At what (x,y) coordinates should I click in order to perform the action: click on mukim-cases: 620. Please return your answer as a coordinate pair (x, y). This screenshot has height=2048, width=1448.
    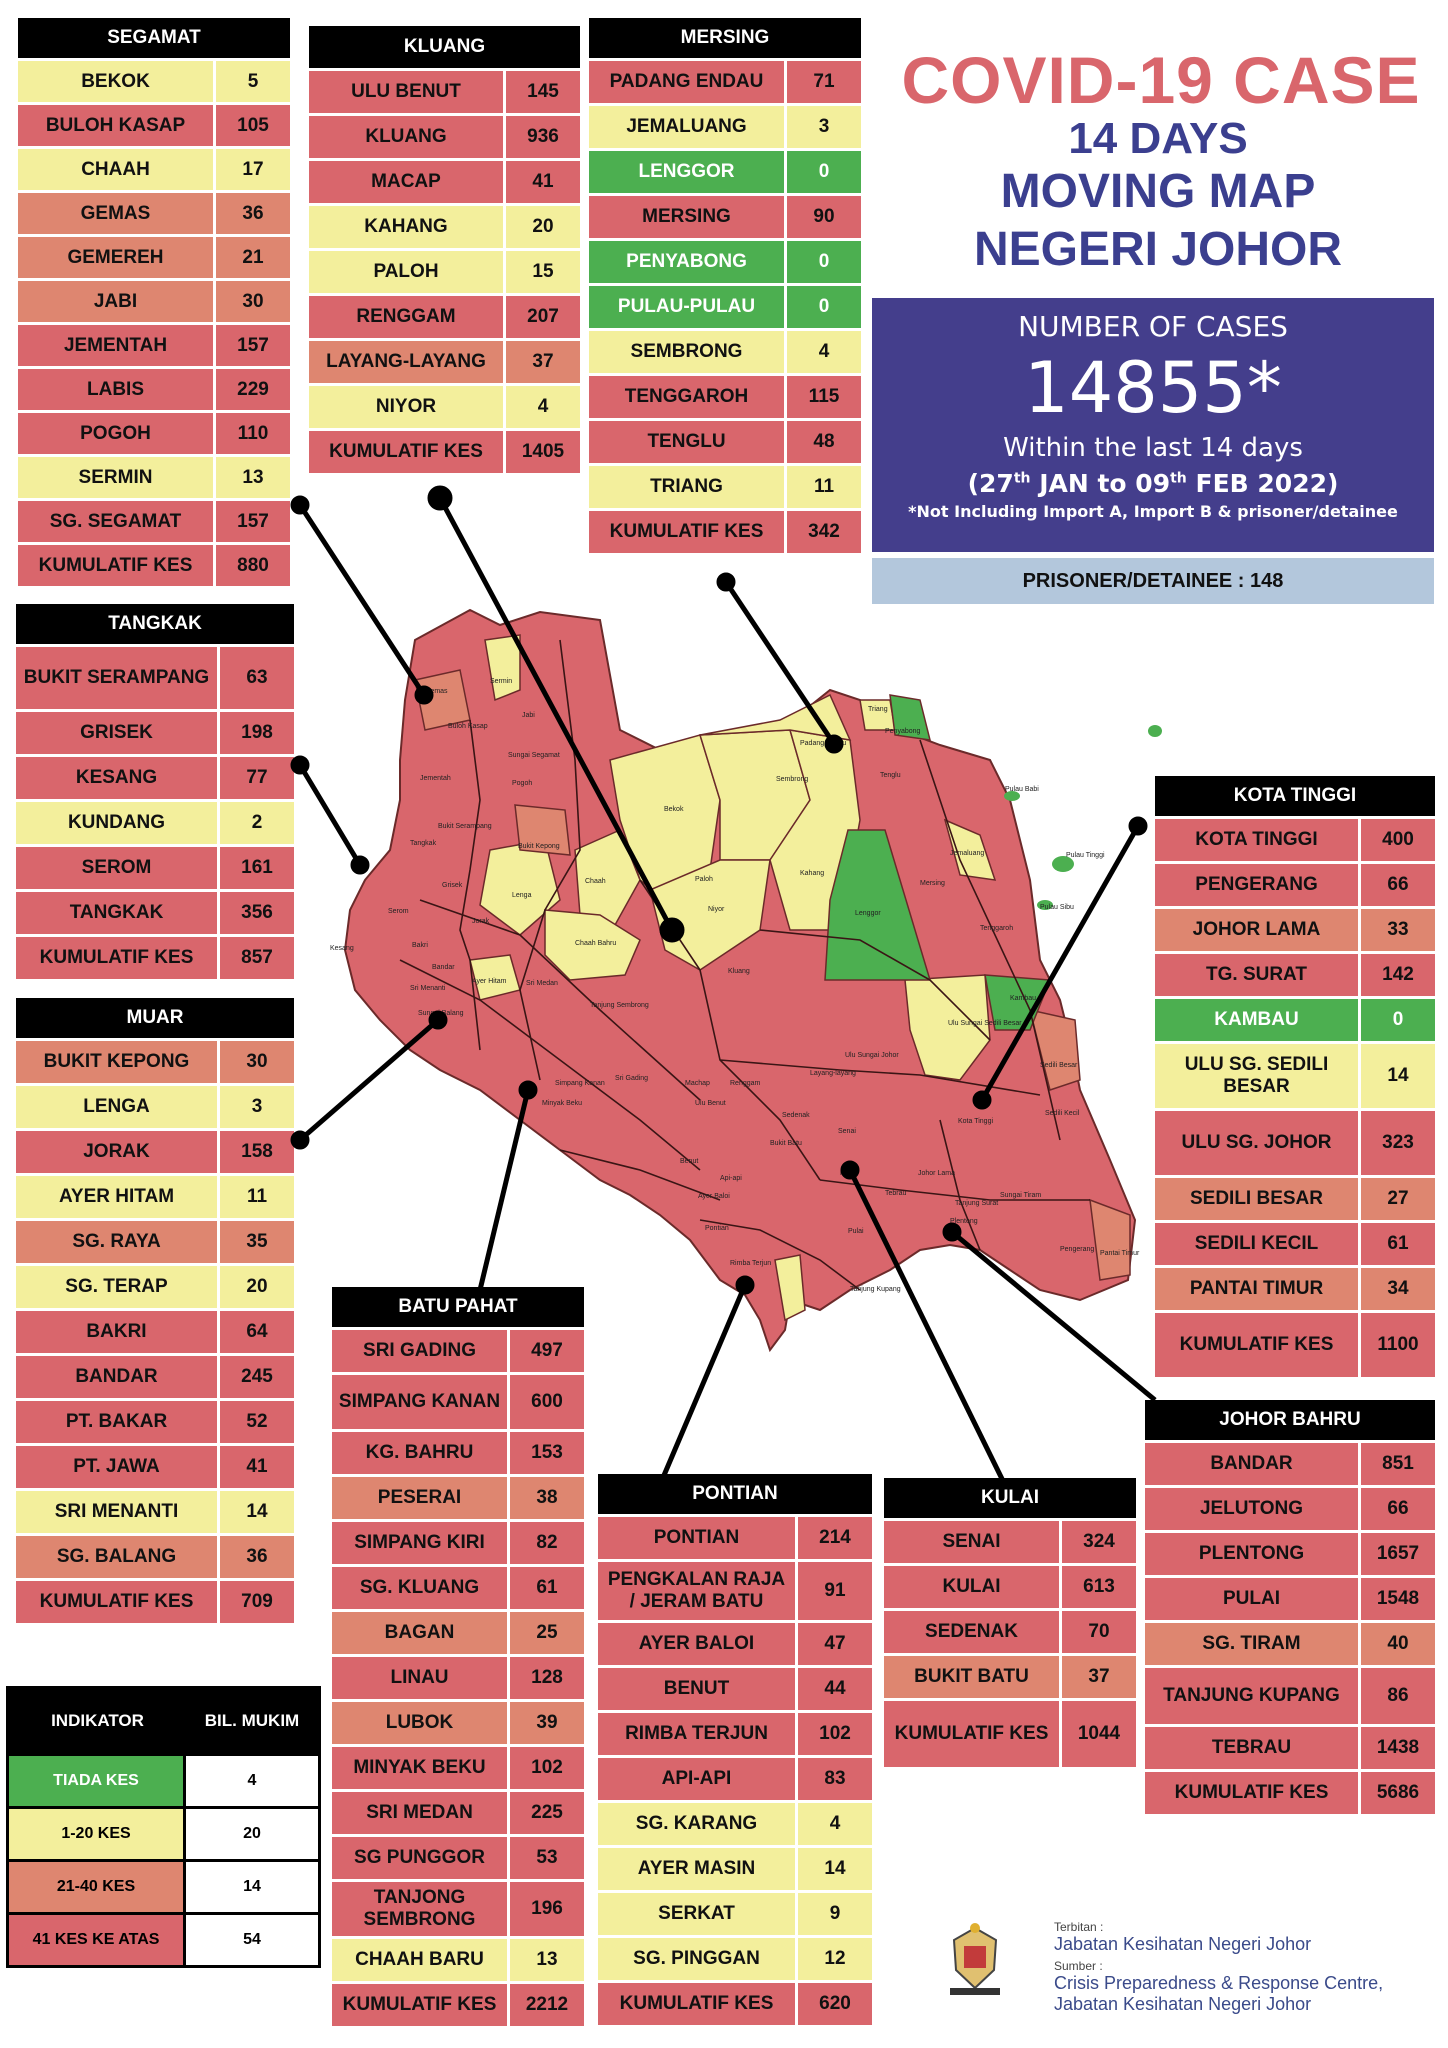
    Looking at the image, I should click on (833, 2004).